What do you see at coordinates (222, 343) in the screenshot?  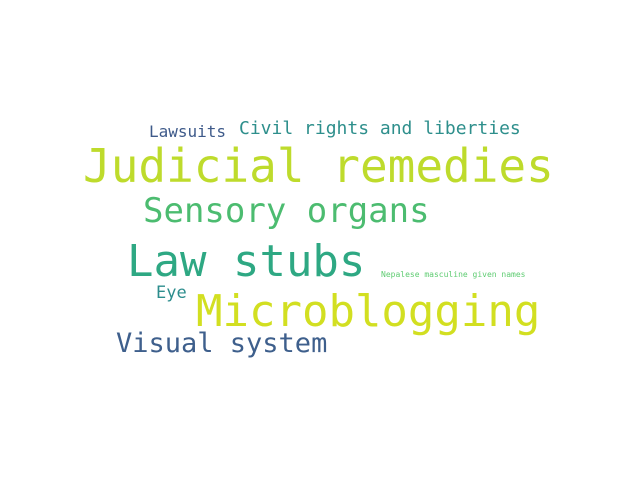 I see `word-visual-system: Visual system` at bounding box center [222, 343].